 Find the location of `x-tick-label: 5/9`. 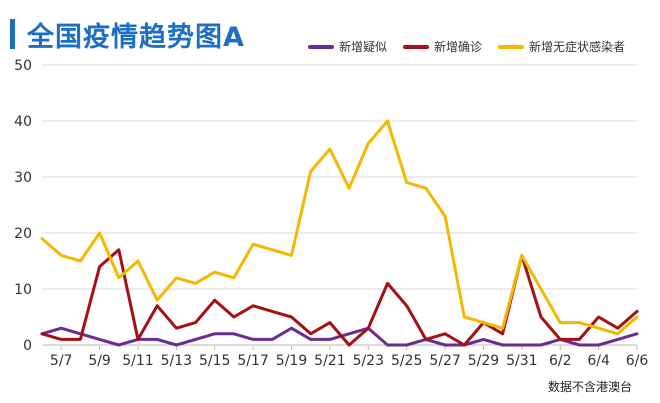

x-tick-label: 5/9 is located at coordinates (99, 361).